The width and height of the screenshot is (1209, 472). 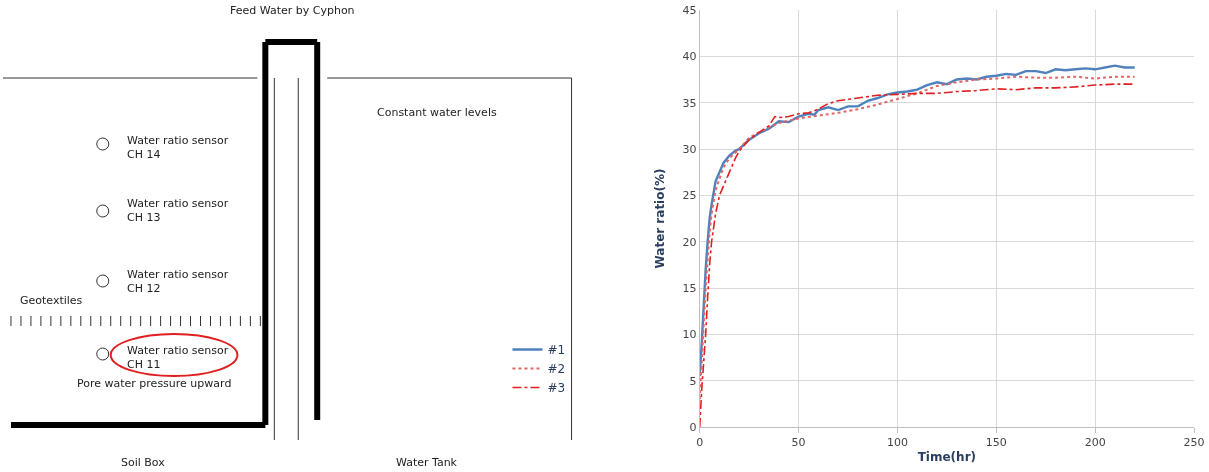 I want to click on y-tick-label: 25, so click(x=689, y=196).